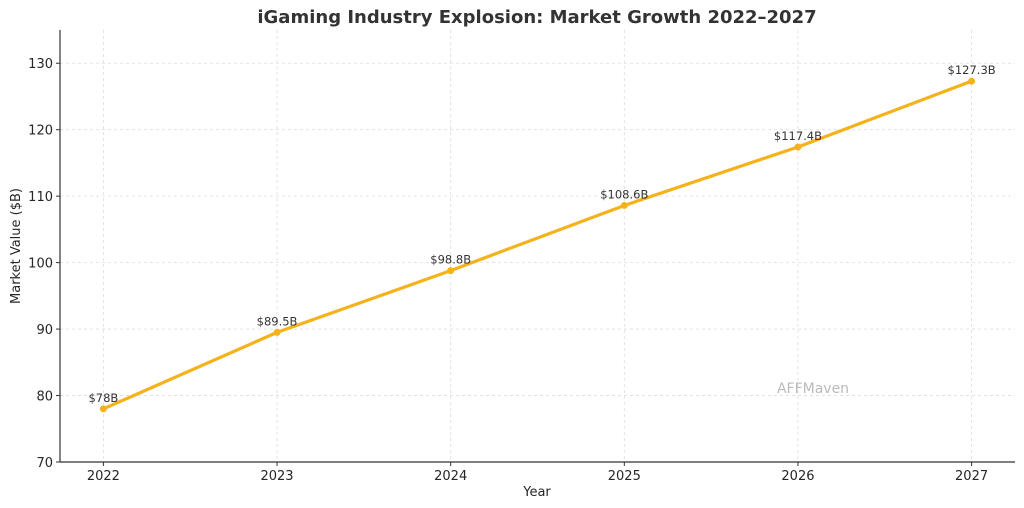 The width and height of the screenshot is (1024, 508). What do you see at coordinates (44, 330) in the screenshot?
I see `y-tick-label: 90` at bounding box center [44, 330].